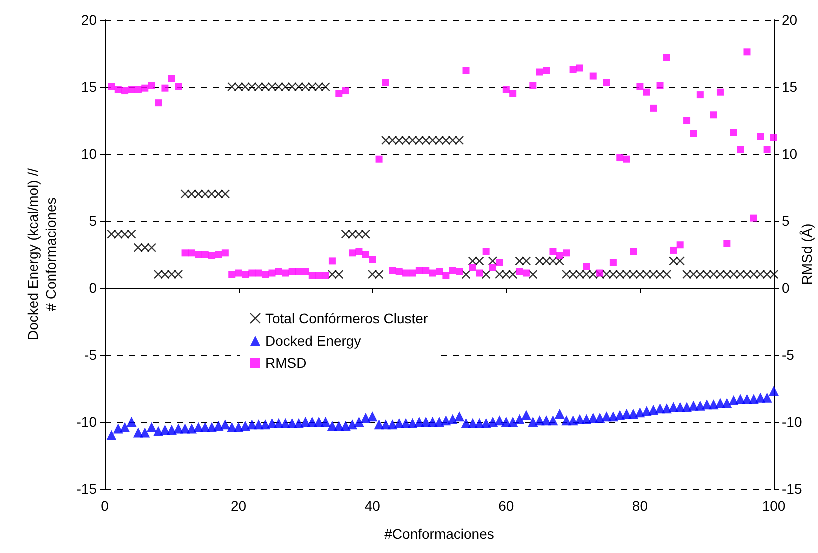 The height and width of the screenshot is (553, 818). I want to click on y-tick-label: 15, so click(89, 87).